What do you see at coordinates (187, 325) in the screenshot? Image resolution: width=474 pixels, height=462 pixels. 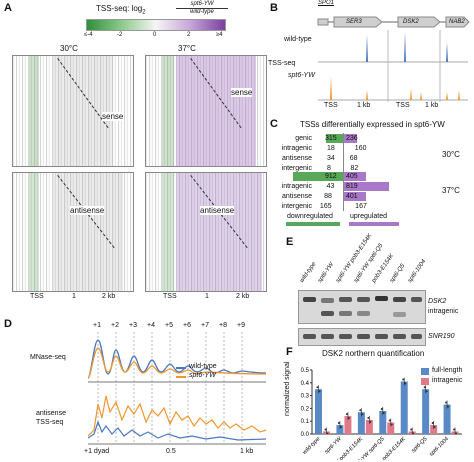 I see `nuc-label: +6` at bounding box center [187, 325].